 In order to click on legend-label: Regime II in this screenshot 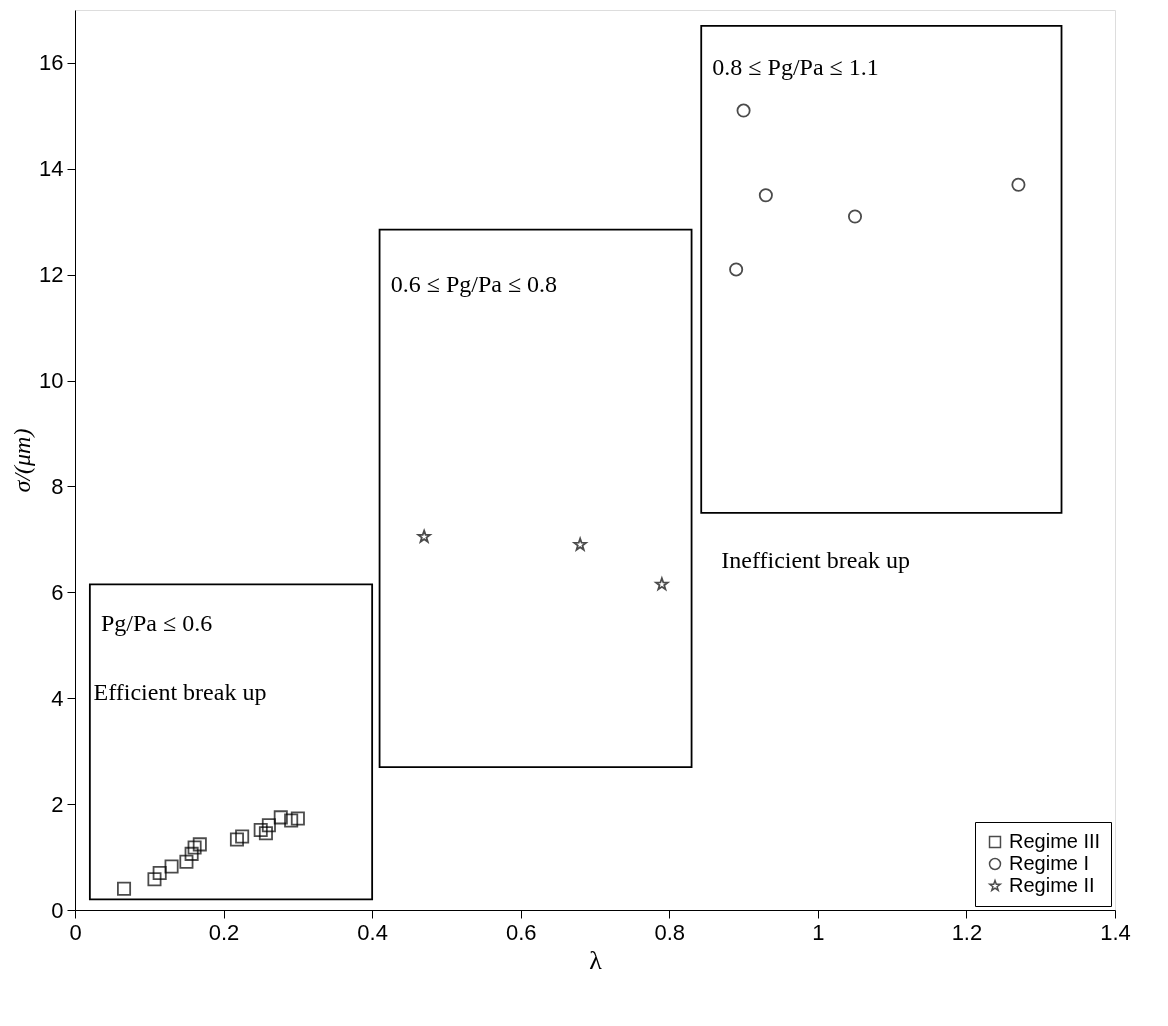, I will do `click(1052, 885)`.